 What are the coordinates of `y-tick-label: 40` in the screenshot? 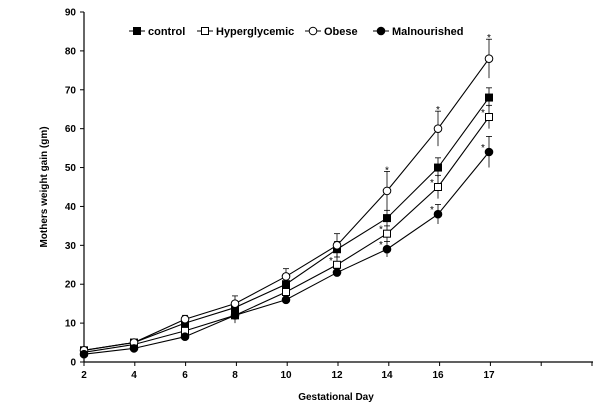 It's located at (71, 207).